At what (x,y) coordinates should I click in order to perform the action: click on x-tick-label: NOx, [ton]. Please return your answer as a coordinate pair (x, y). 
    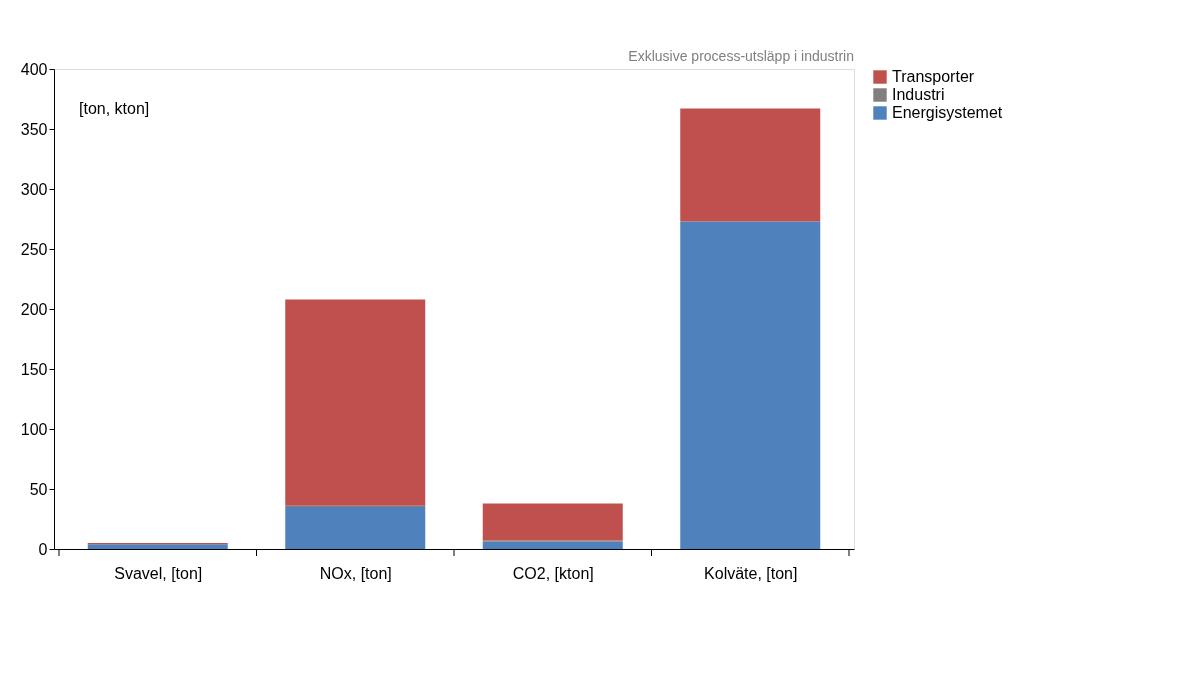
    Looking at the image, I should click on (355, 573).